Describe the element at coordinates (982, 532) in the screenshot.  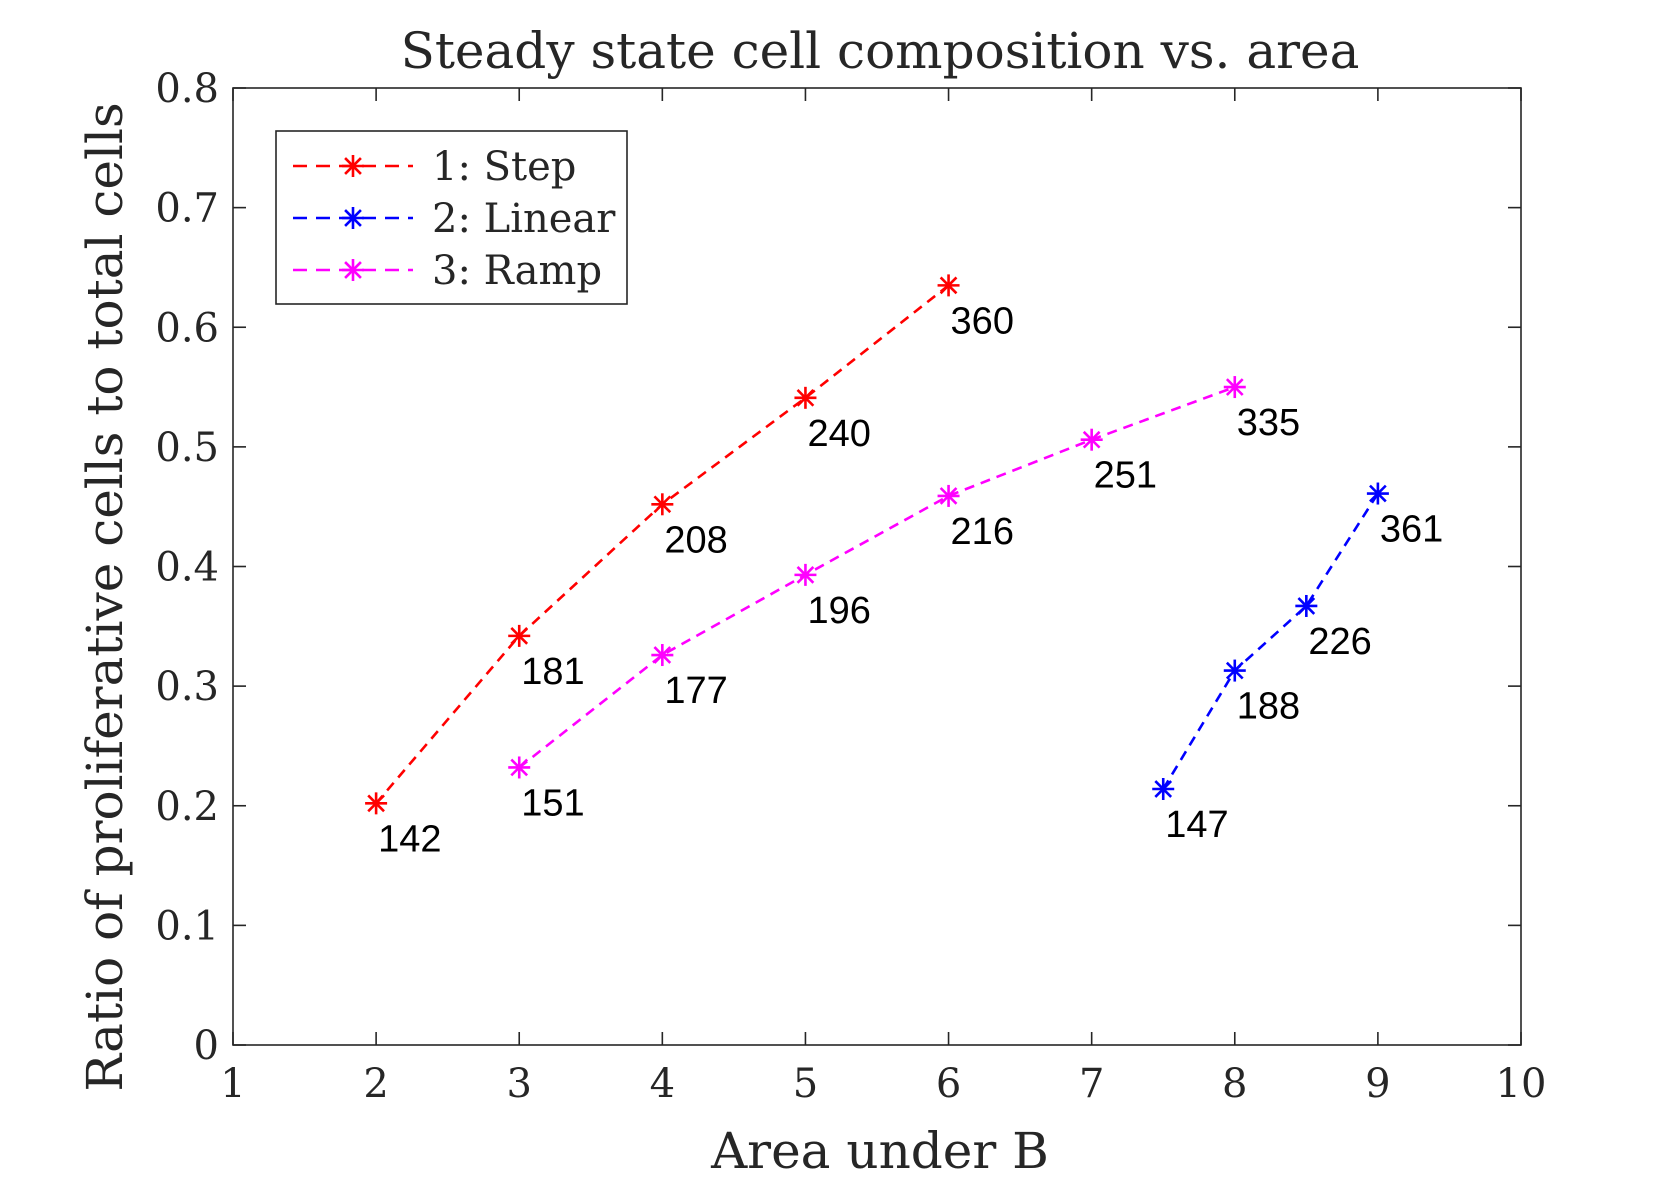
I see `point-label: 216` at that location.